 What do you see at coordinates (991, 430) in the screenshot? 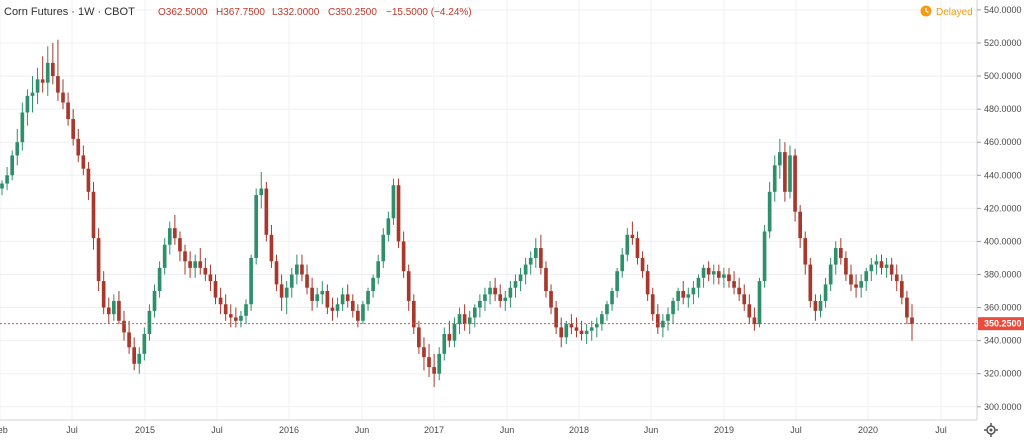
I see `settings-gear-icon` at bounding box center [991, 430].